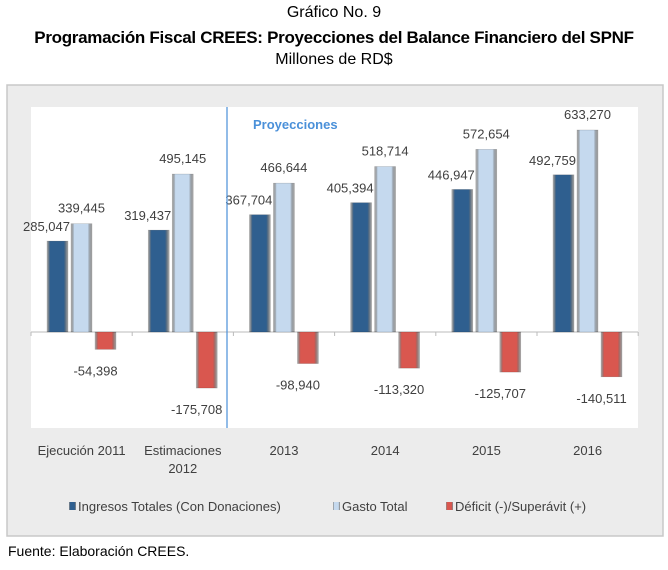  Describe the element at coordinates (587, 114) in the screenshot. I see `data-label: 633,270` at that location.